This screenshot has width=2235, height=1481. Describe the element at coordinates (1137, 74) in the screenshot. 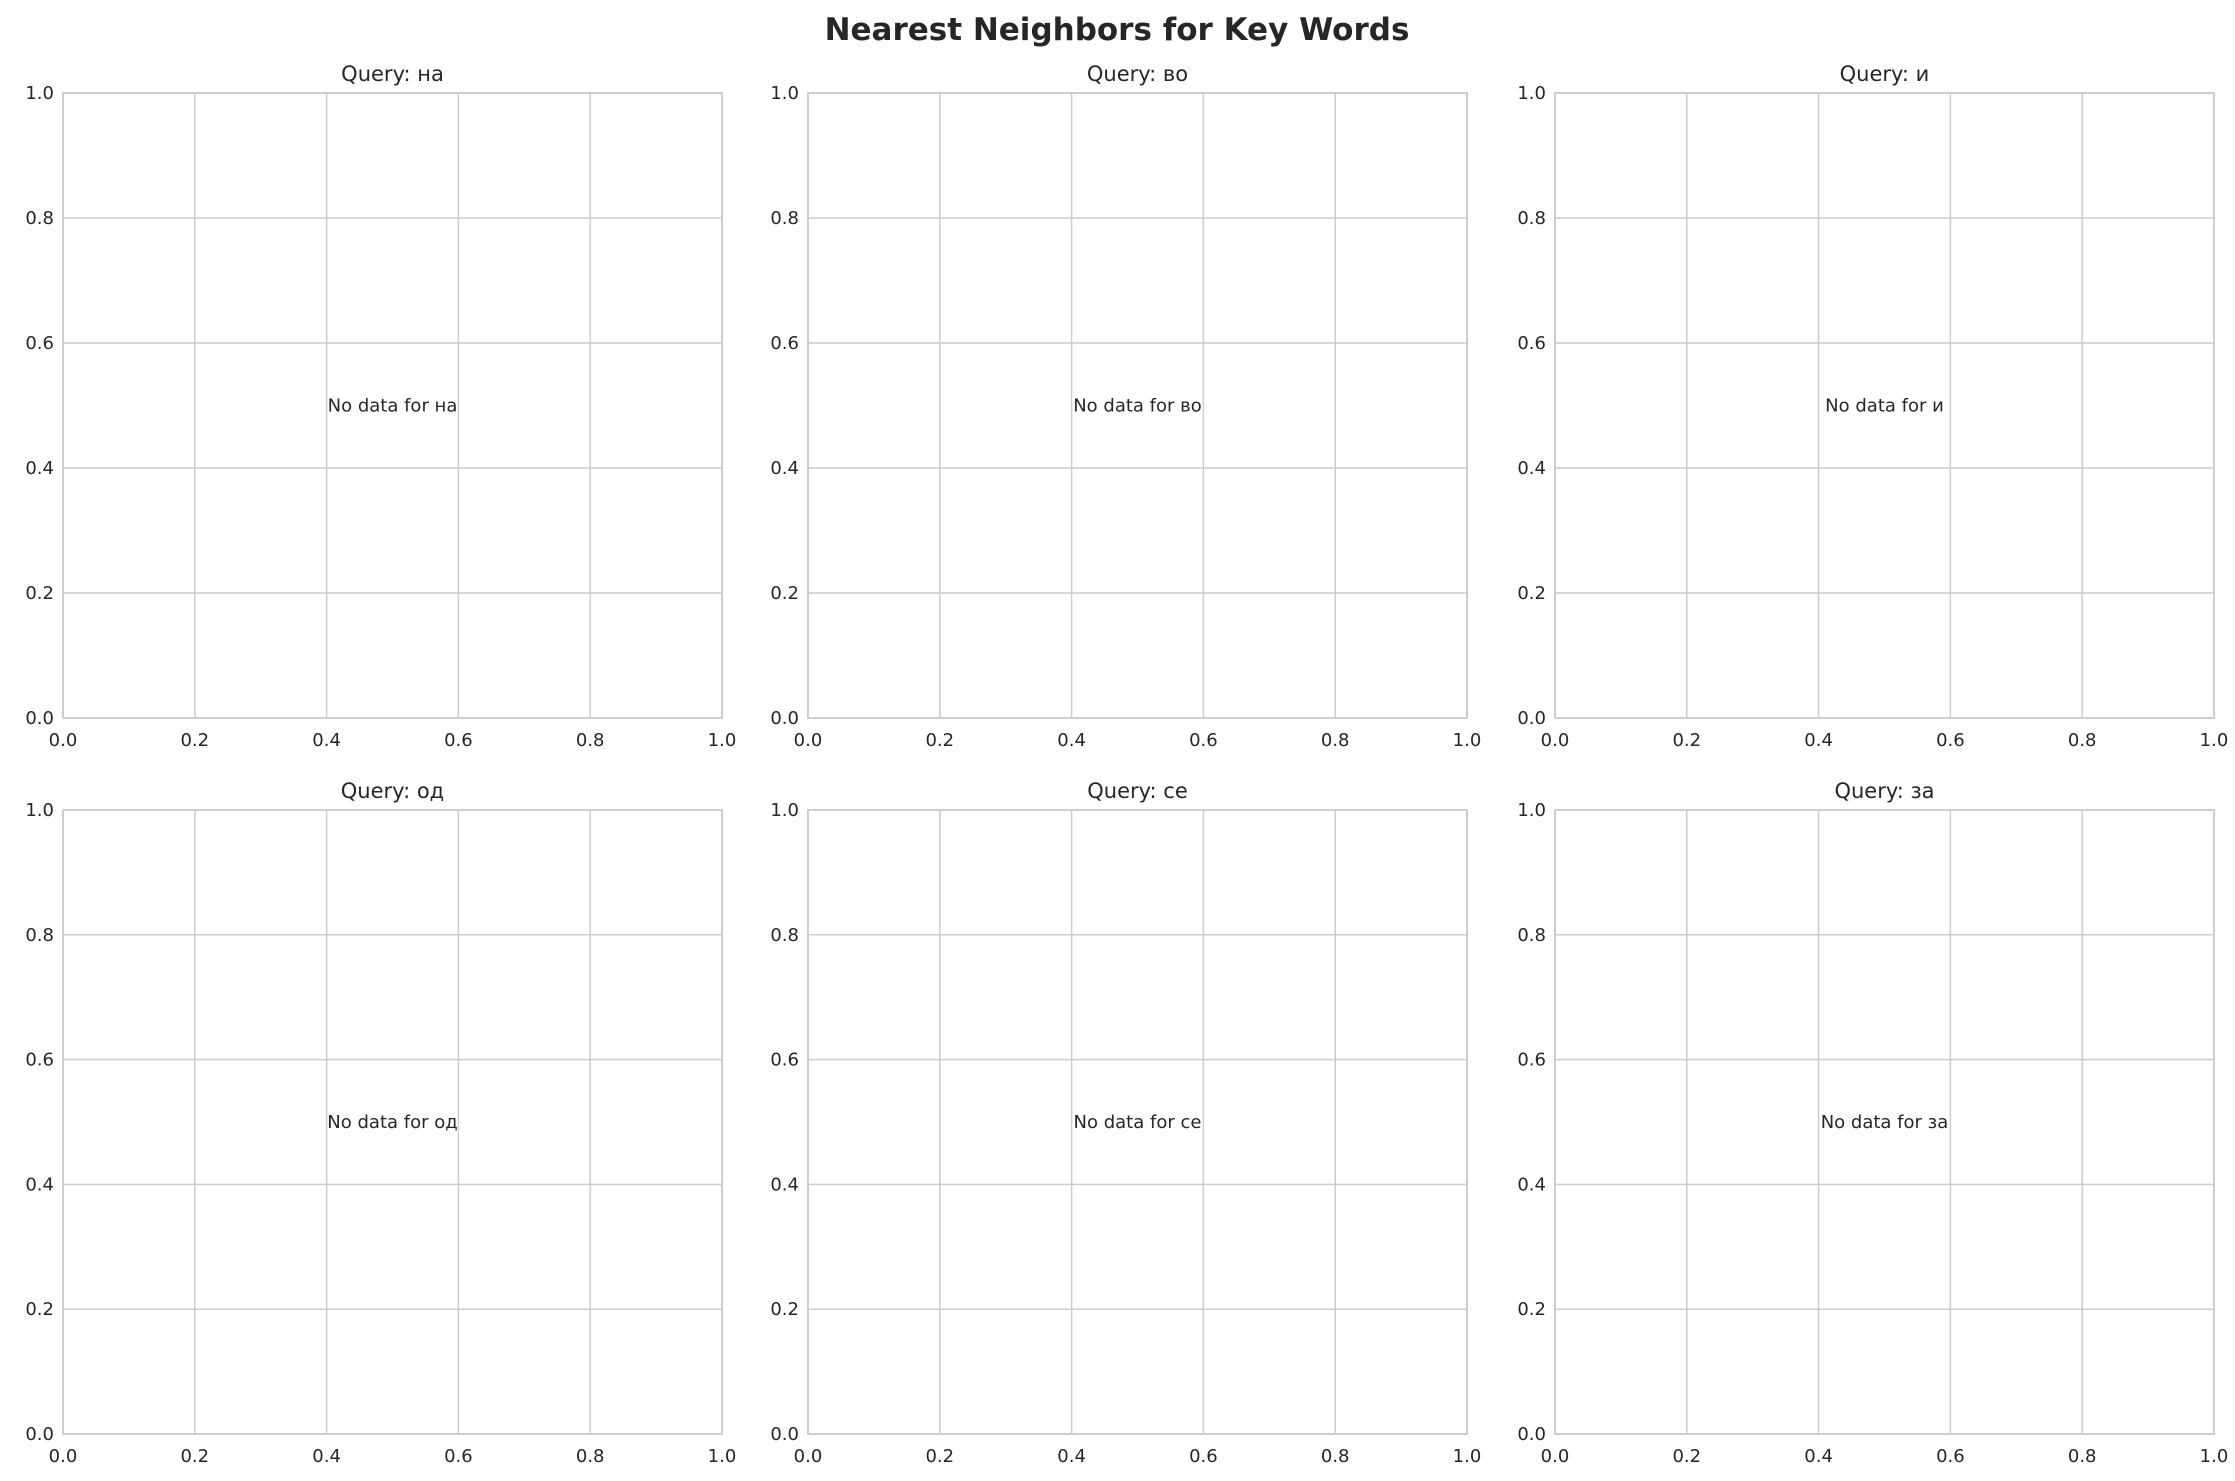

I see `subplot-title: Query: во` at that location.